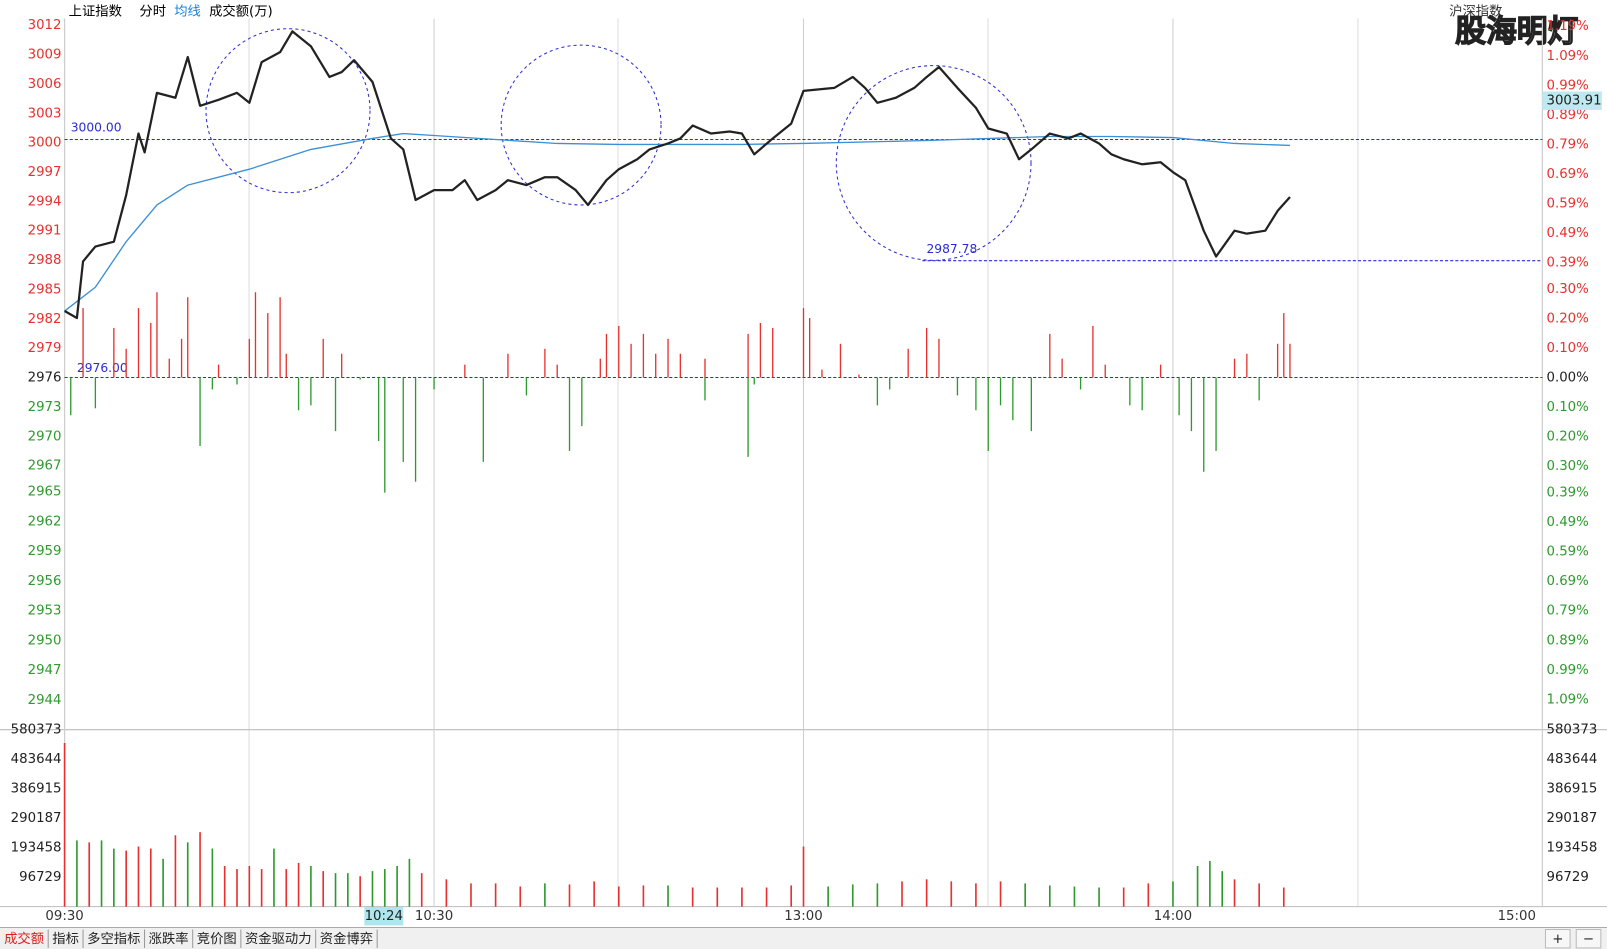 The image size is (1607, 949). I want to click on y-tick-label: 3000, so click(45, 143).